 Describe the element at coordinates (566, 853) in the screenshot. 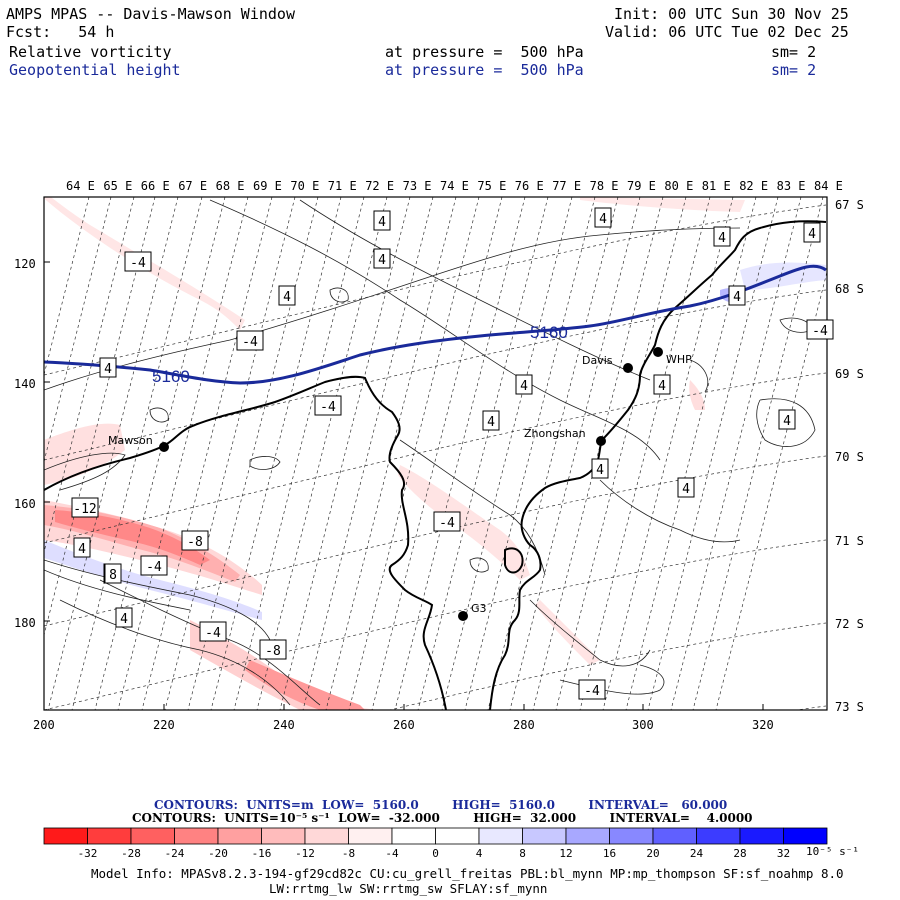

I see `colorbar-label: 12` at that location.